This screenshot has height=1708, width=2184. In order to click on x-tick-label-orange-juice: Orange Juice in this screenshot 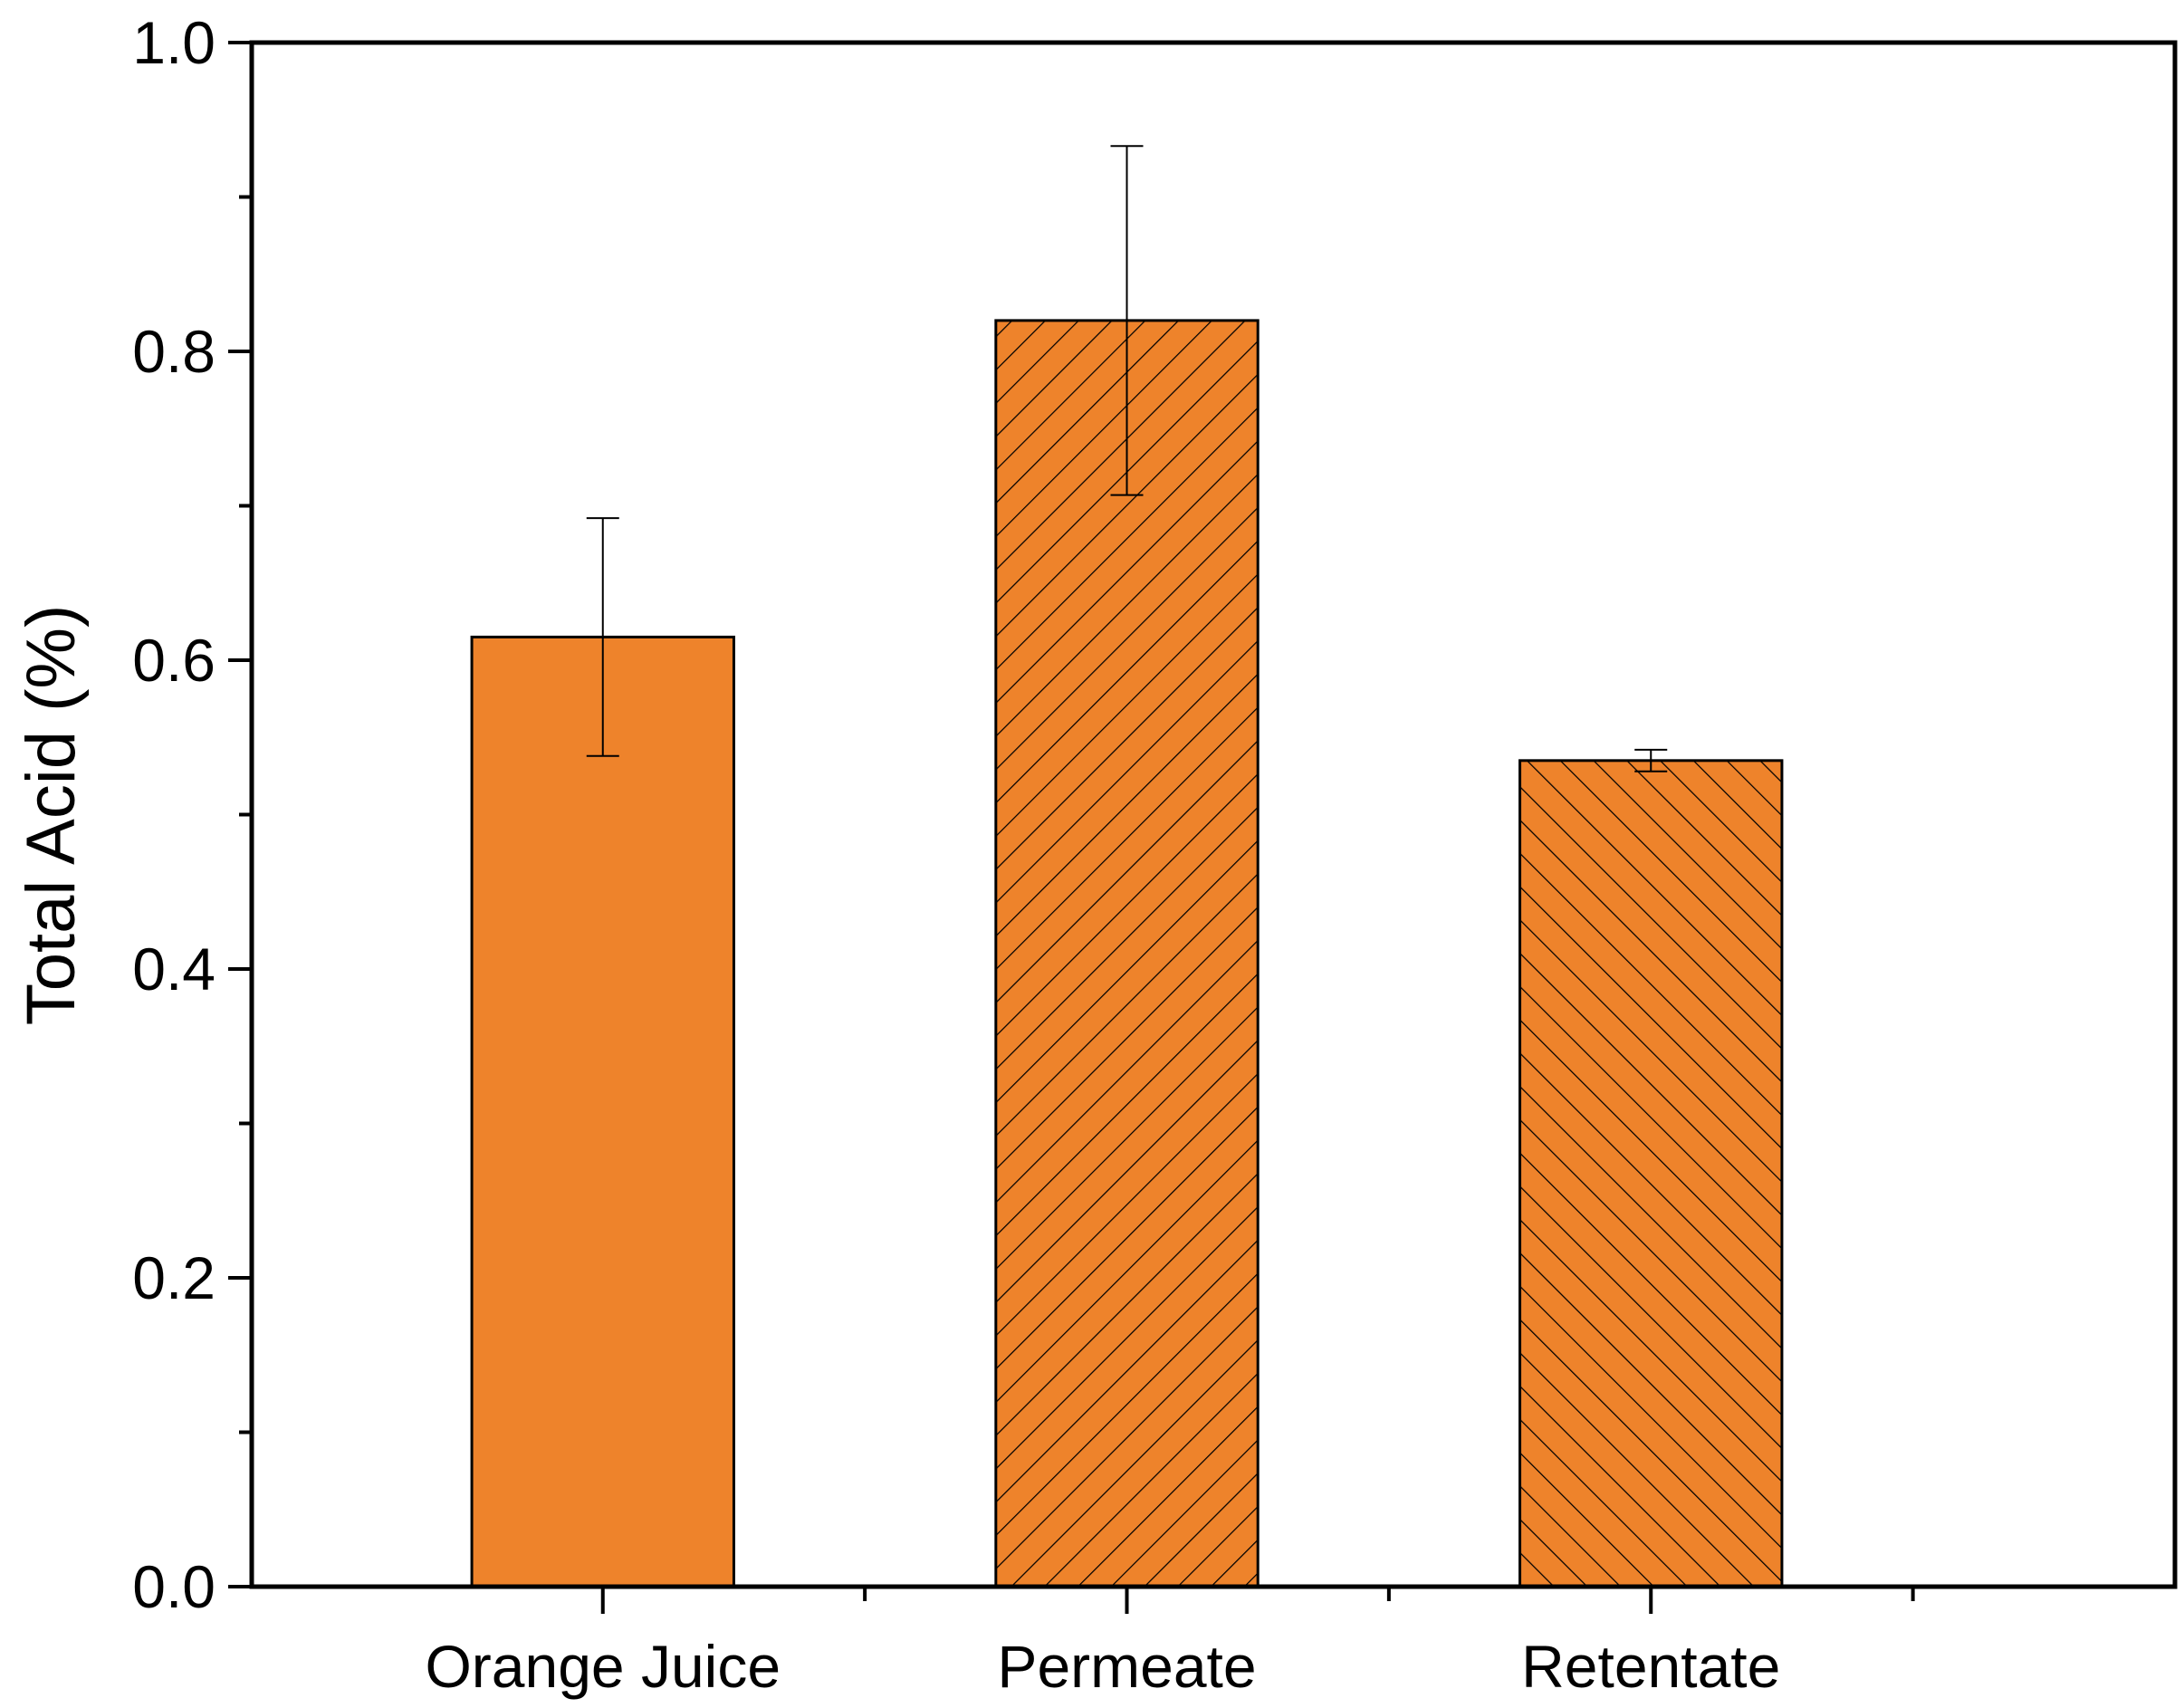, I will do `click(603, 1666)`.